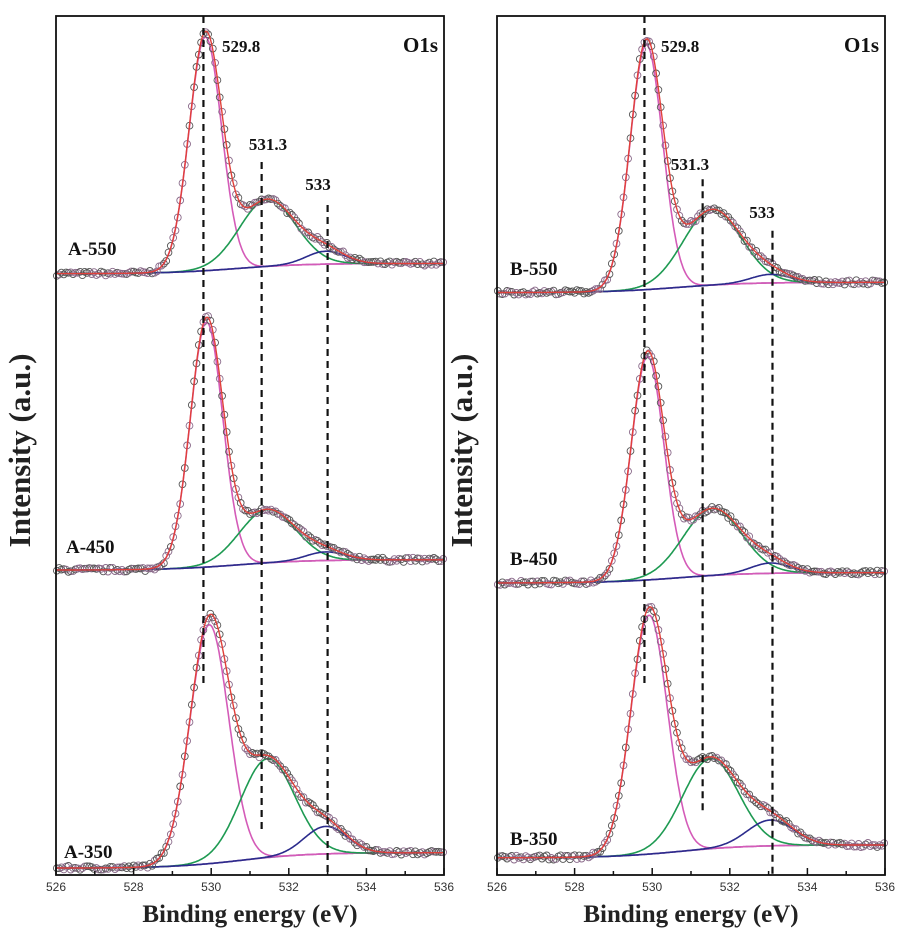  I want to click on spectrum-label: B-550, so click(534, 269).